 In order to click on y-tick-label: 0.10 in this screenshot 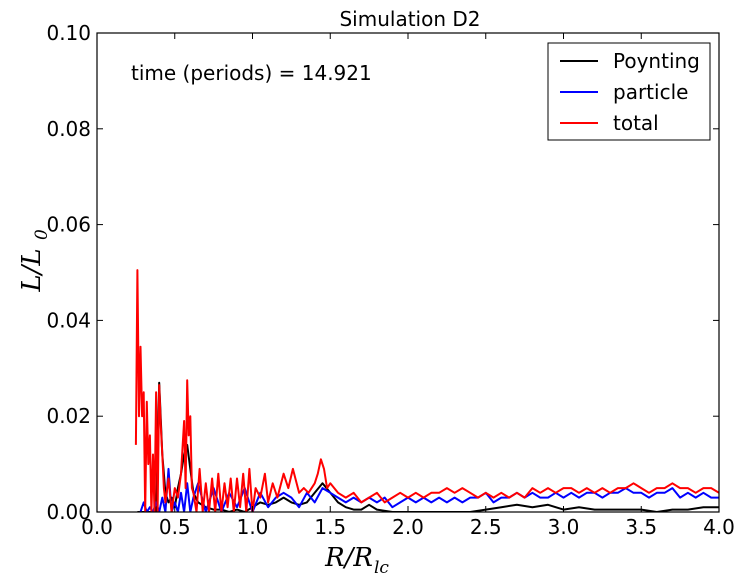, I will do `click(68, 33)`.